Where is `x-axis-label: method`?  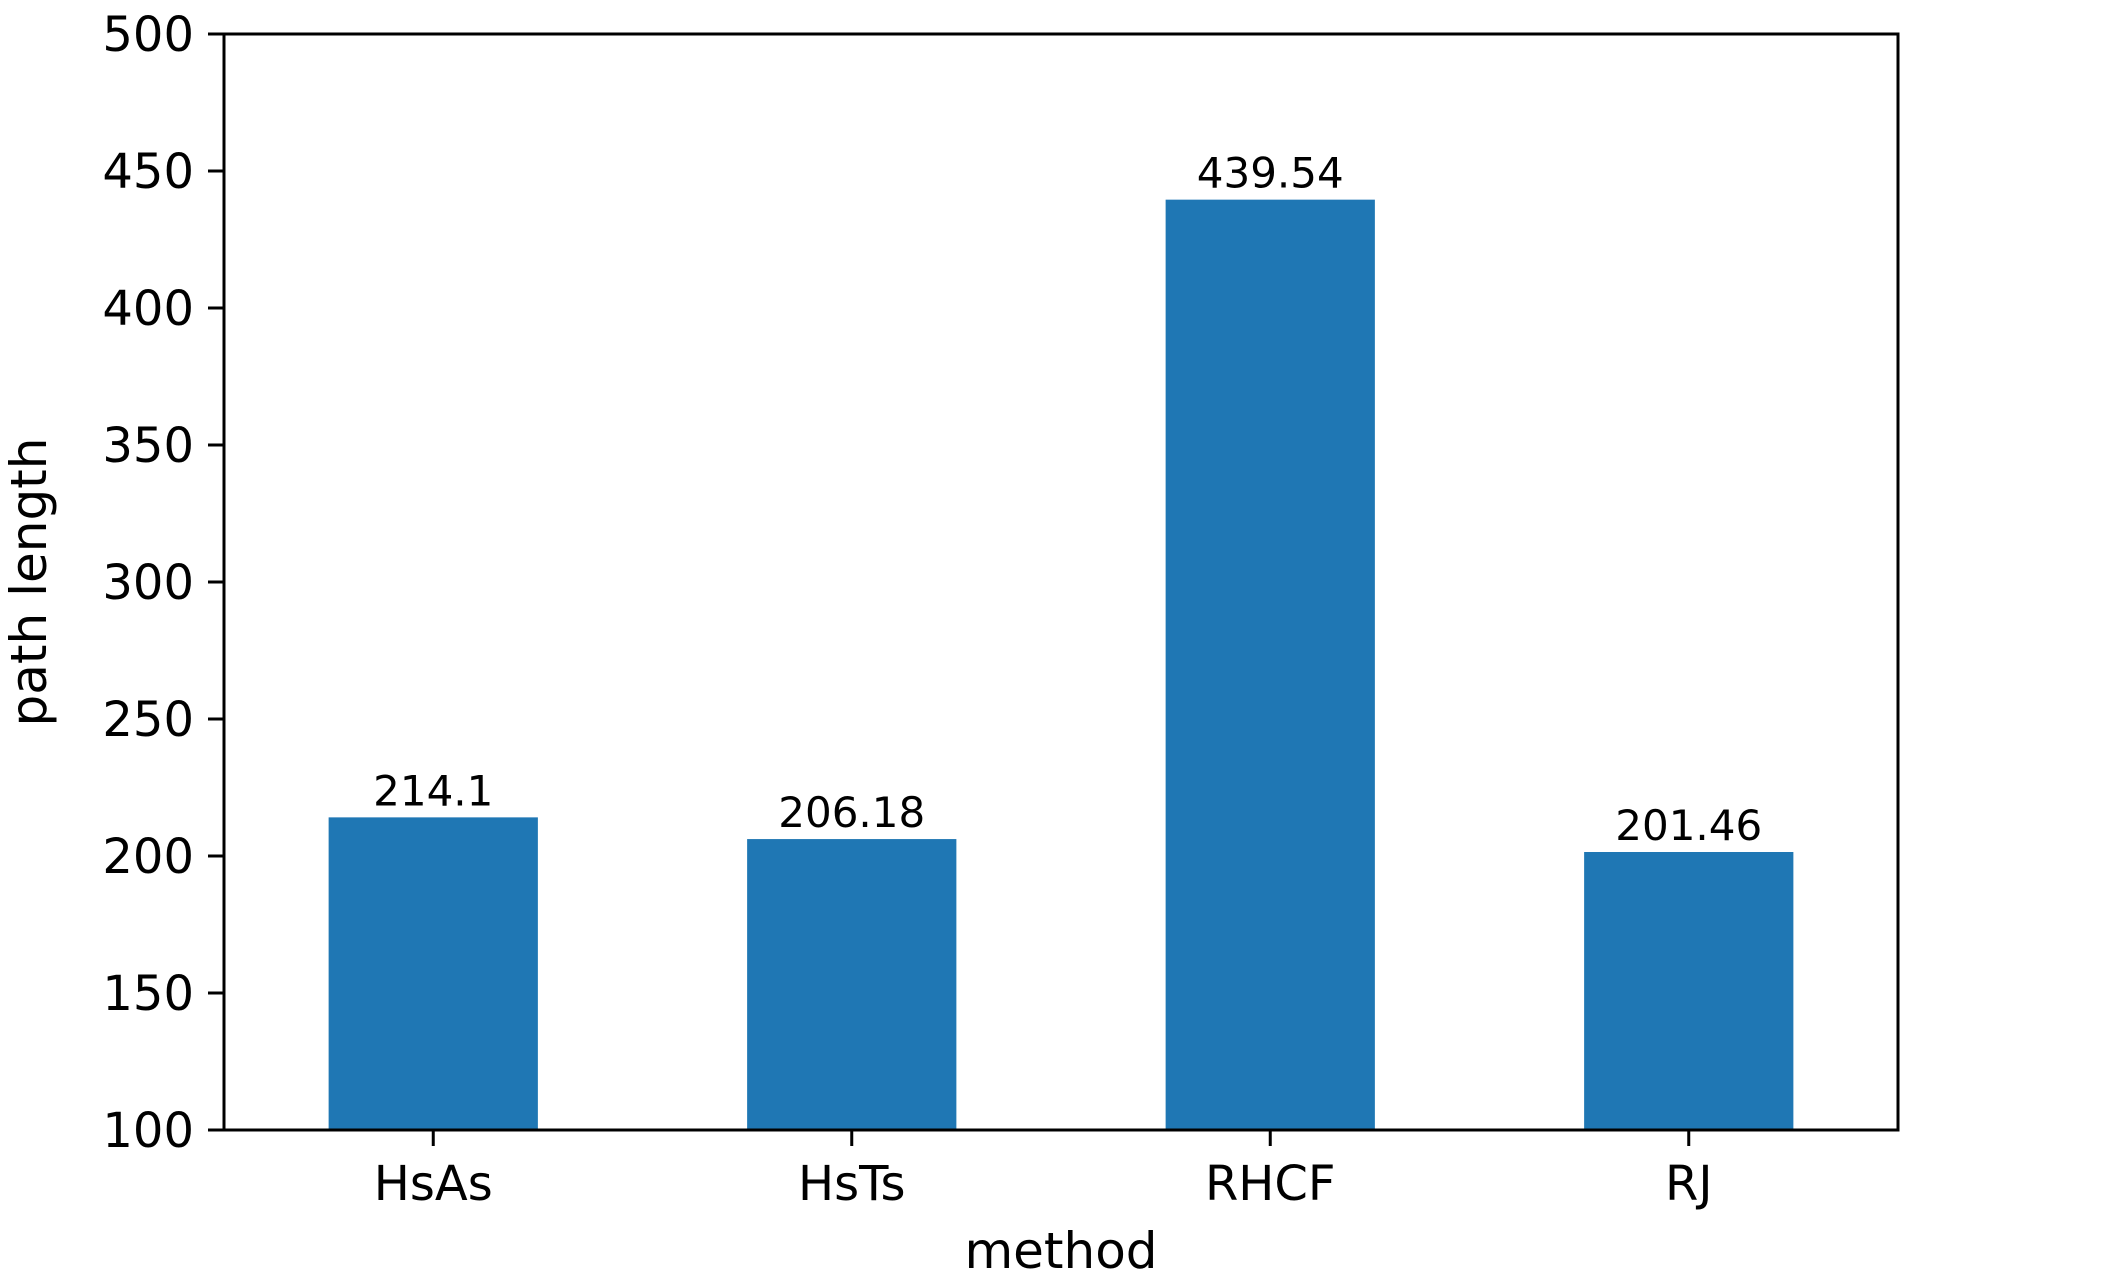 x-axis-label: method is located at coordinates (1060, 1251).